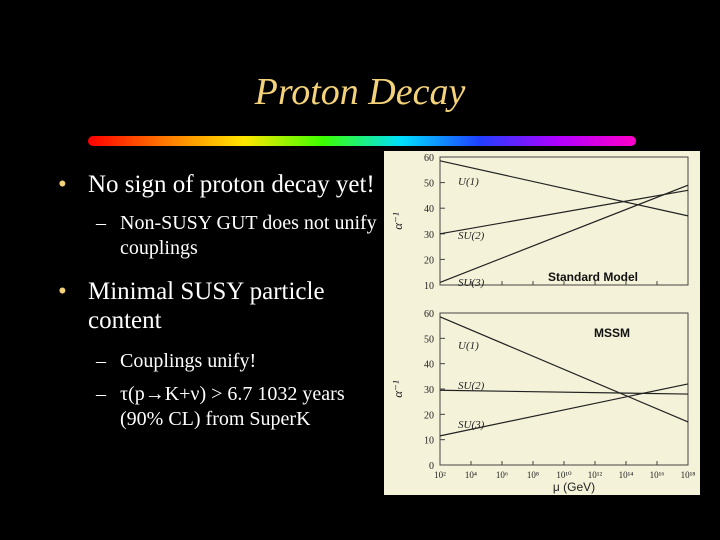  Describe the element at coordinates (564, 475) in the screenshot. I see `x-tick-label: 10¹⁰` at that location.